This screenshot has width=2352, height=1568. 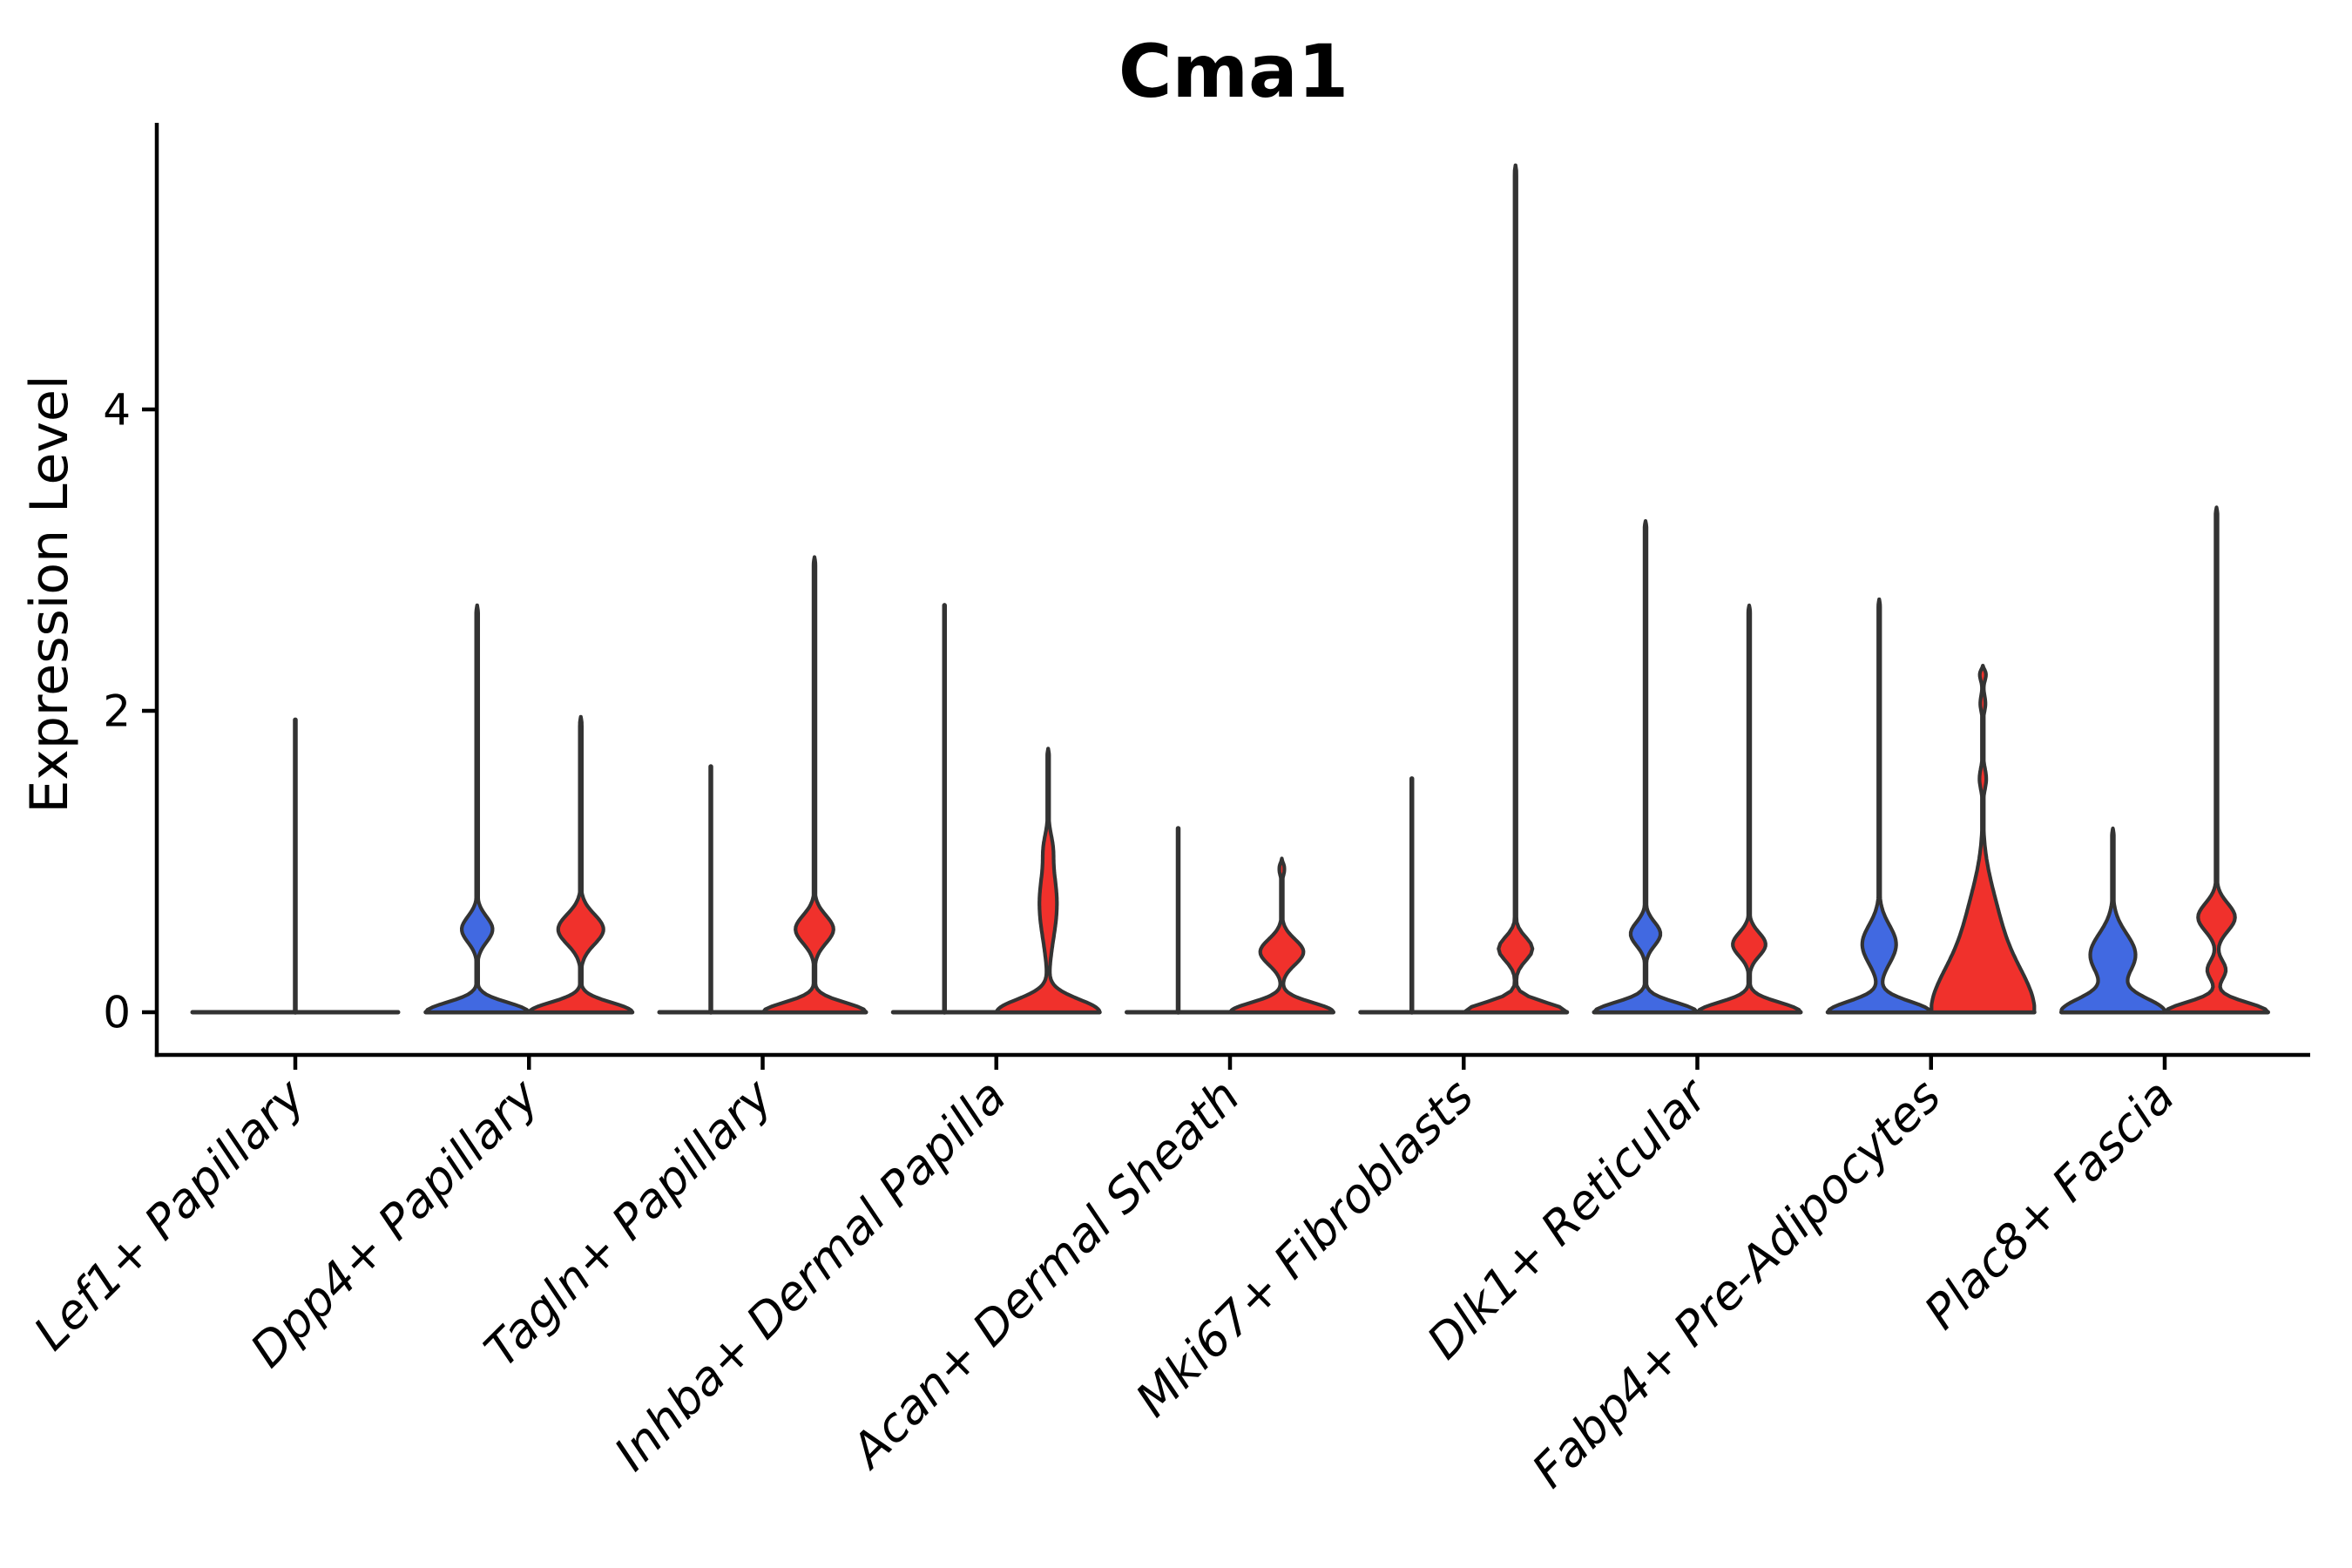 What do you see at coordinates (117, 410) in the screenshot?
I see `y-tick-label: 4` at bounding box center [117, 410].